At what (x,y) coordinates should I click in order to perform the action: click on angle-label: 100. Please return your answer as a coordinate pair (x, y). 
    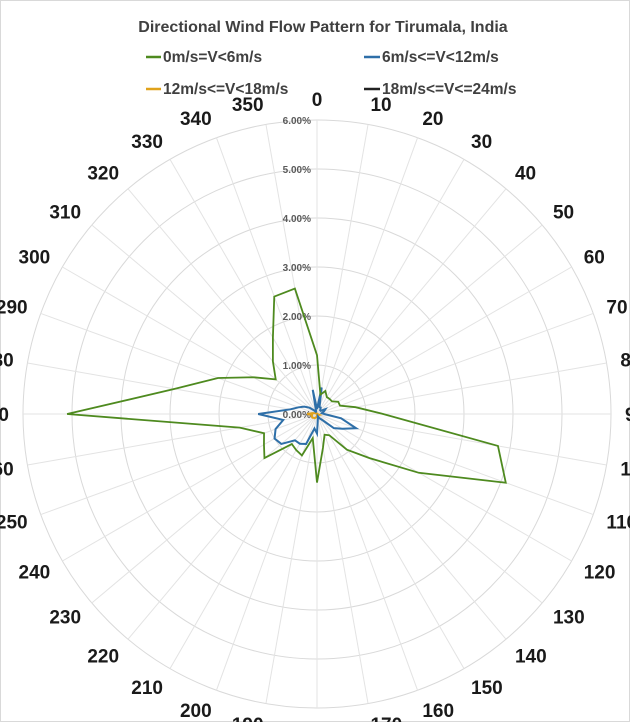
    Looking at the image, I should click on (625, 470).